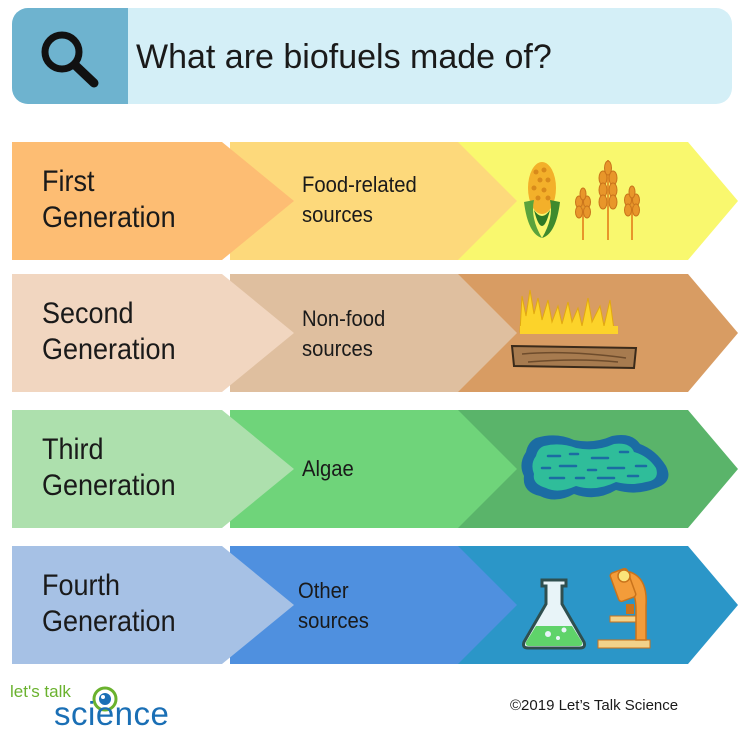  What do you see at coordinates (109, 603) in the screenshot?
I see `generation-label: Fourth Generation` at bounding box center [109, 603].